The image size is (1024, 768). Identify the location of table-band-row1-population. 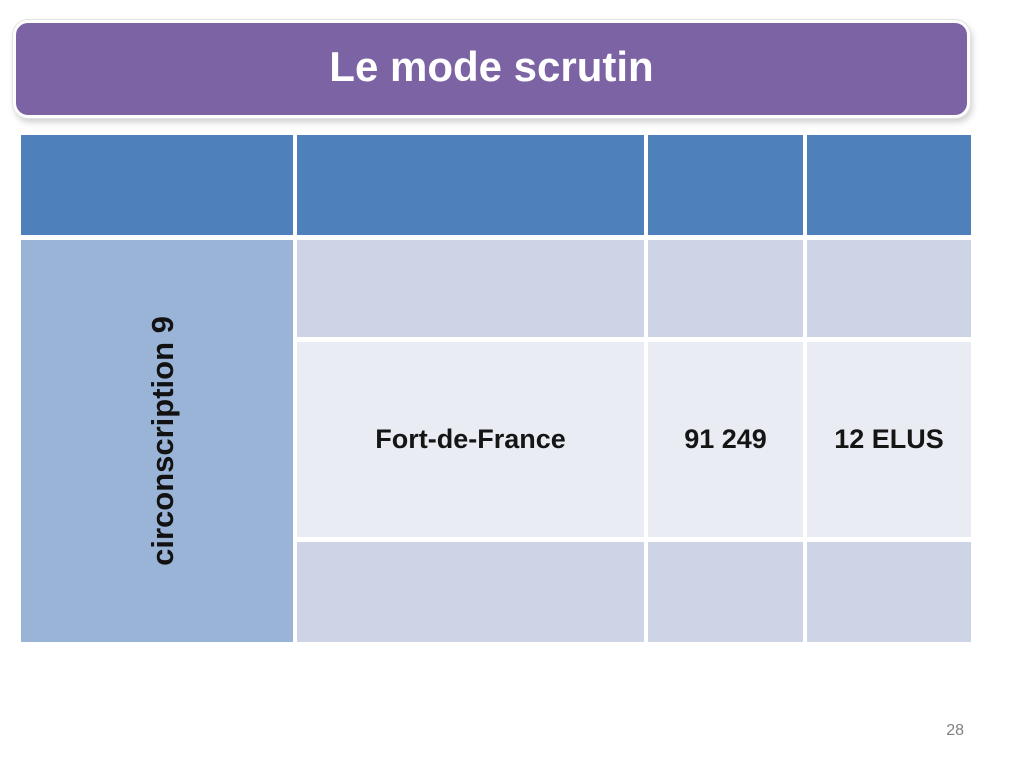
(725, 288).